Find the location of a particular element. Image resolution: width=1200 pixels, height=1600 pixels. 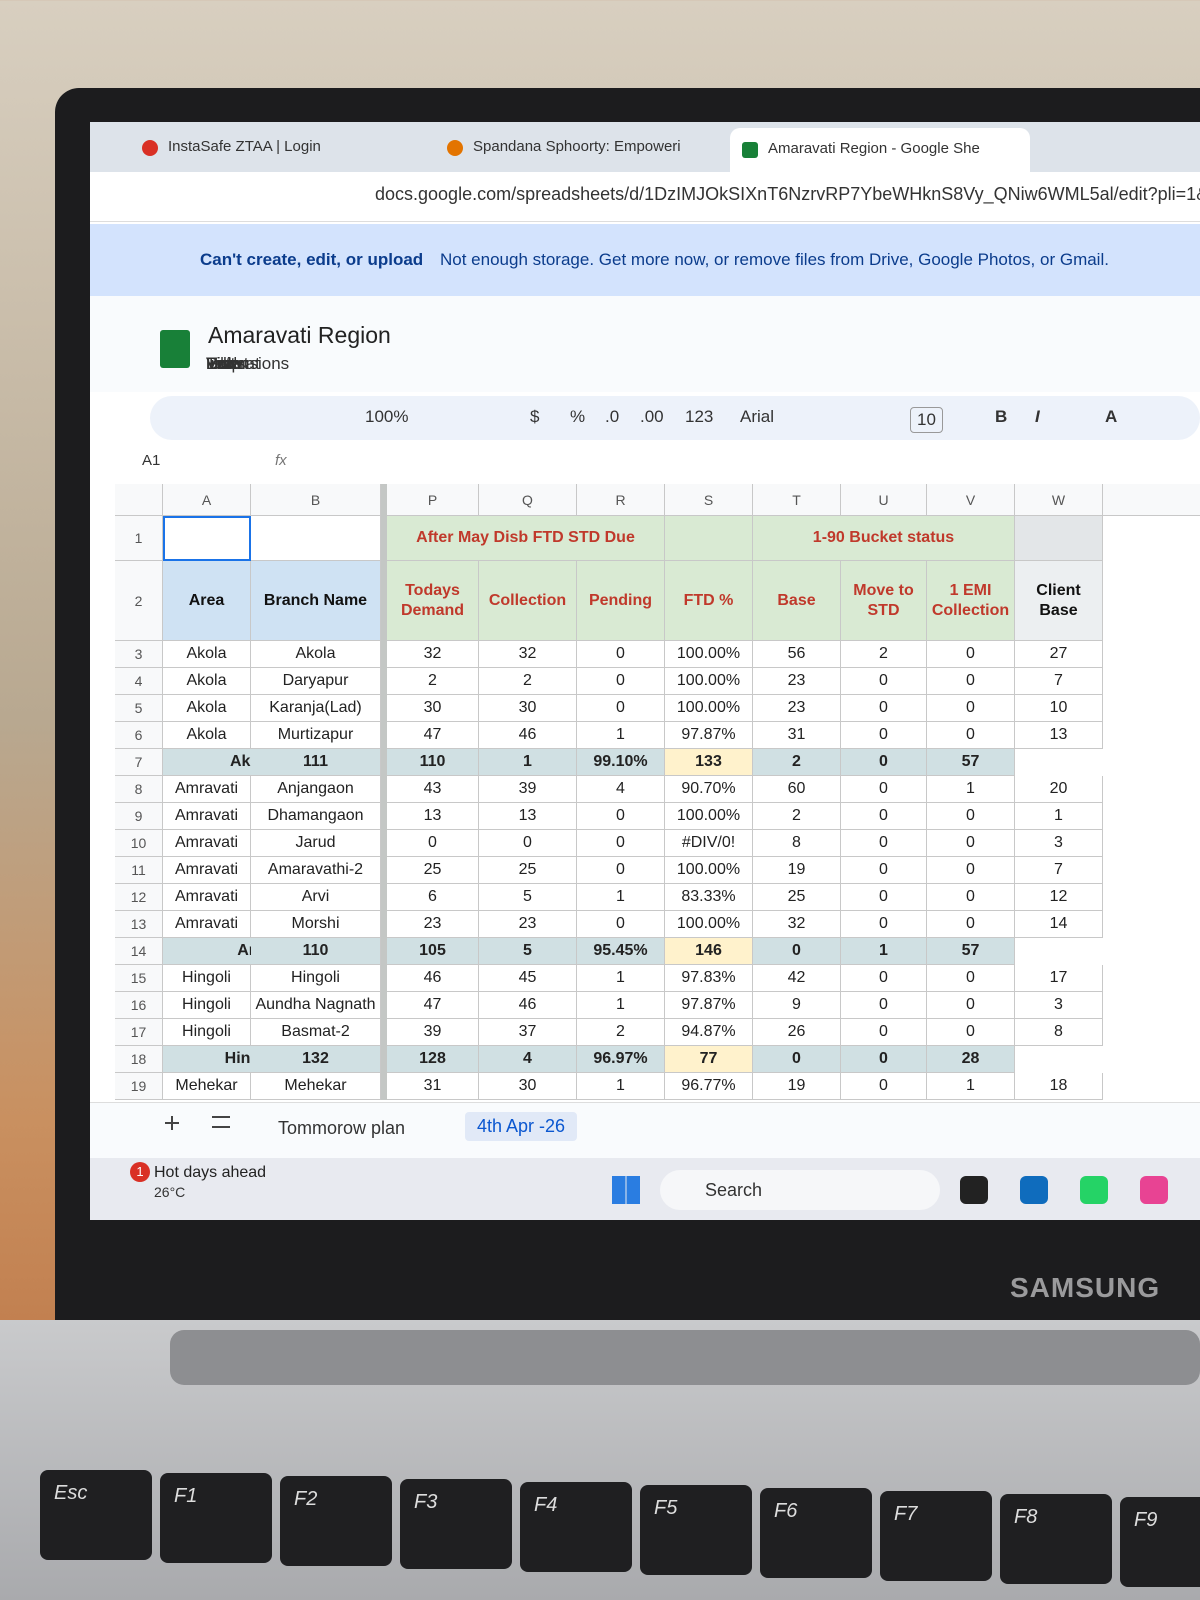

data-cell: 12 is located at coordinates (1059, 897).